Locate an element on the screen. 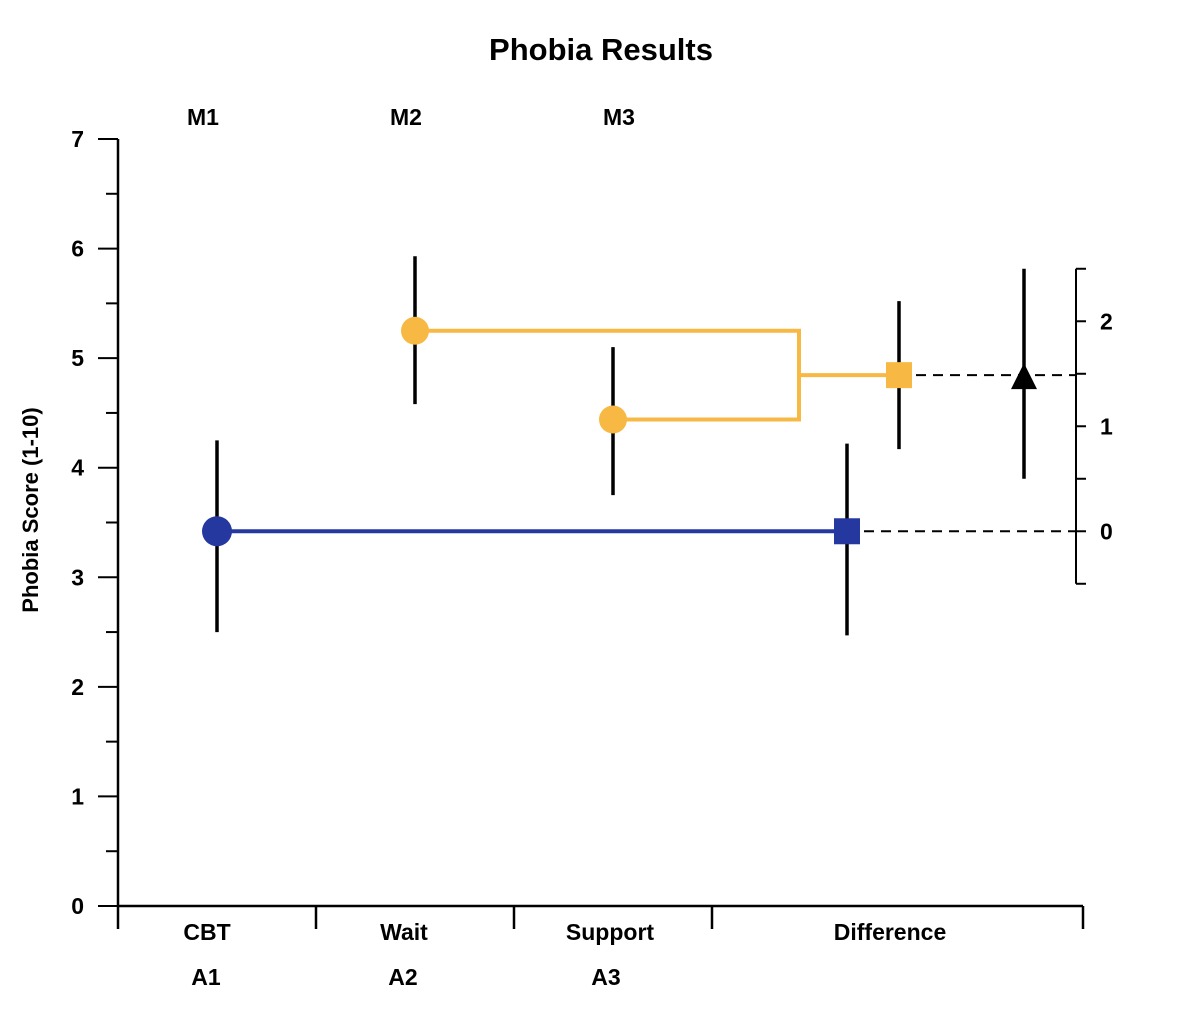 The image size is (1200, 1016). y-tick-label: 6 is located at coordinates (77, 249).